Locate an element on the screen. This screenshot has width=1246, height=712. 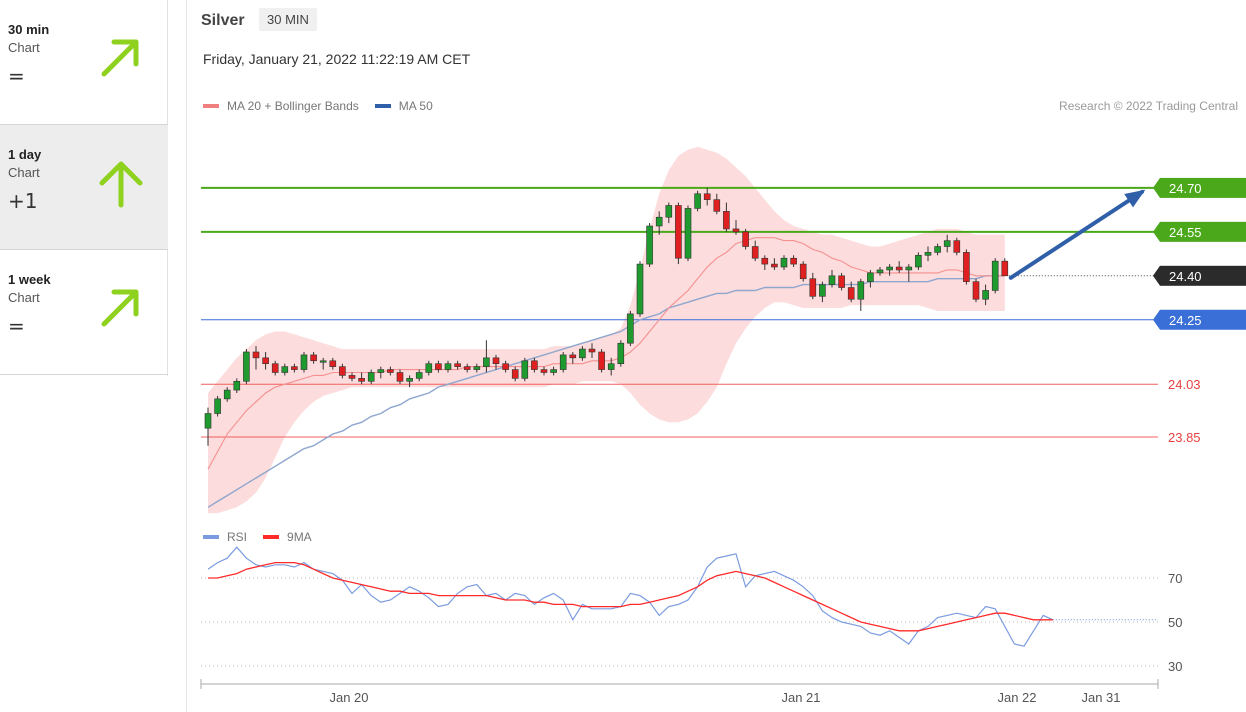
panel-divider is located at coordinates (186, 356).